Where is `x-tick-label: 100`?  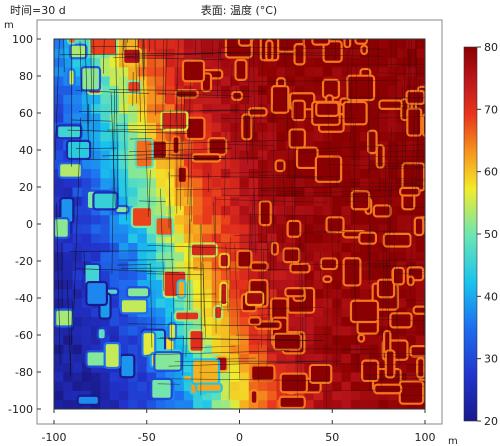
x-tick-label: 100 is located at coordinates (425, 437).